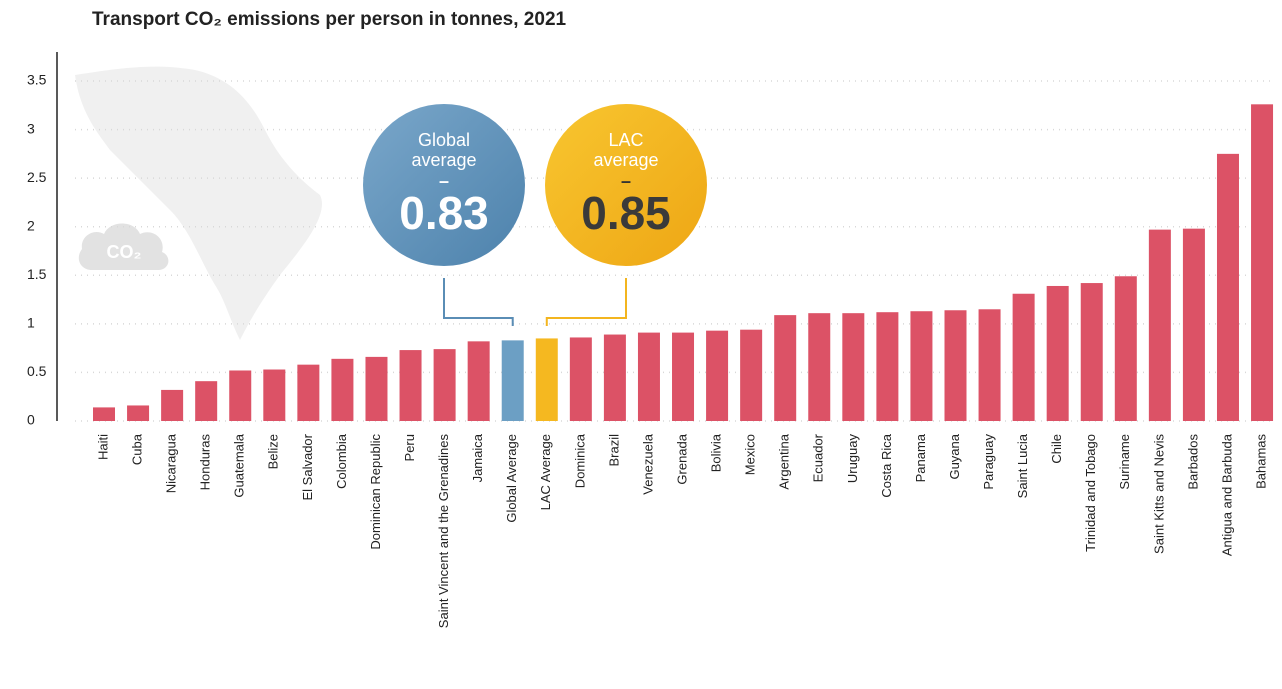  I want to click on x-tick-label: Peru, so click(409, 447).